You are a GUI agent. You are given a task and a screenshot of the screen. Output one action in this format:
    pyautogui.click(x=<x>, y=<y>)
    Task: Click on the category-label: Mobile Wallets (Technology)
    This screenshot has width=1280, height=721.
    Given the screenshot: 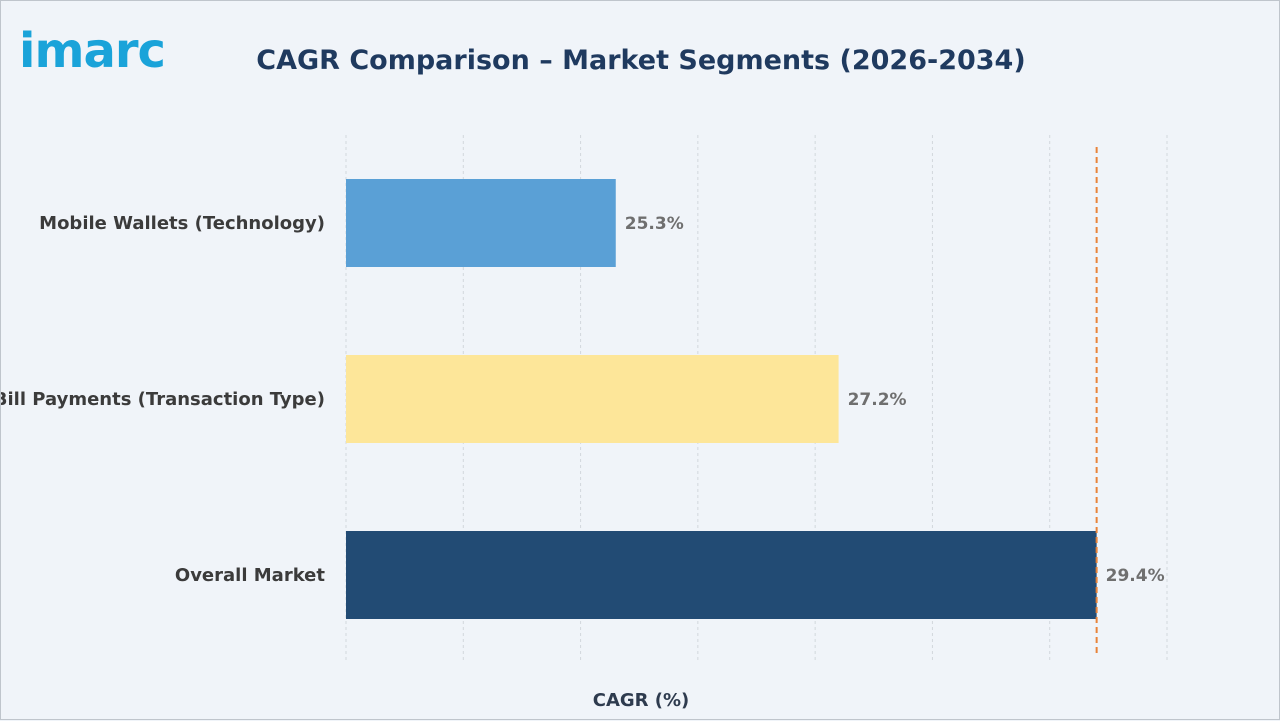 What is the action you would take?
    pyautogui.click(x=182, y=223)
    